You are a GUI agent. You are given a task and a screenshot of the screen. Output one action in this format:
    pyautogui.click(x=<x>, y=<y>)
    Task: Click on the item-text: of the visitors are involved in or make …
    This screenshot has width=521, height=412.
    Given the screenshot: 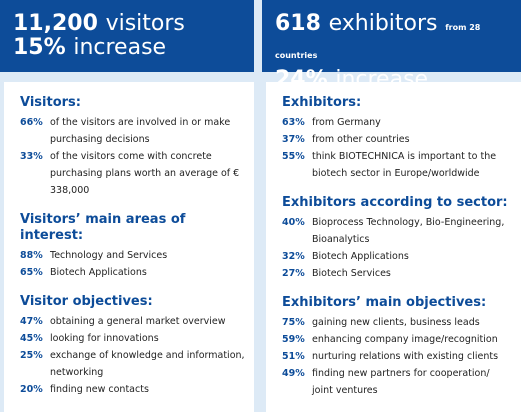 What is the action you would take?
    pyautogui.click(x=140, y=131)
    